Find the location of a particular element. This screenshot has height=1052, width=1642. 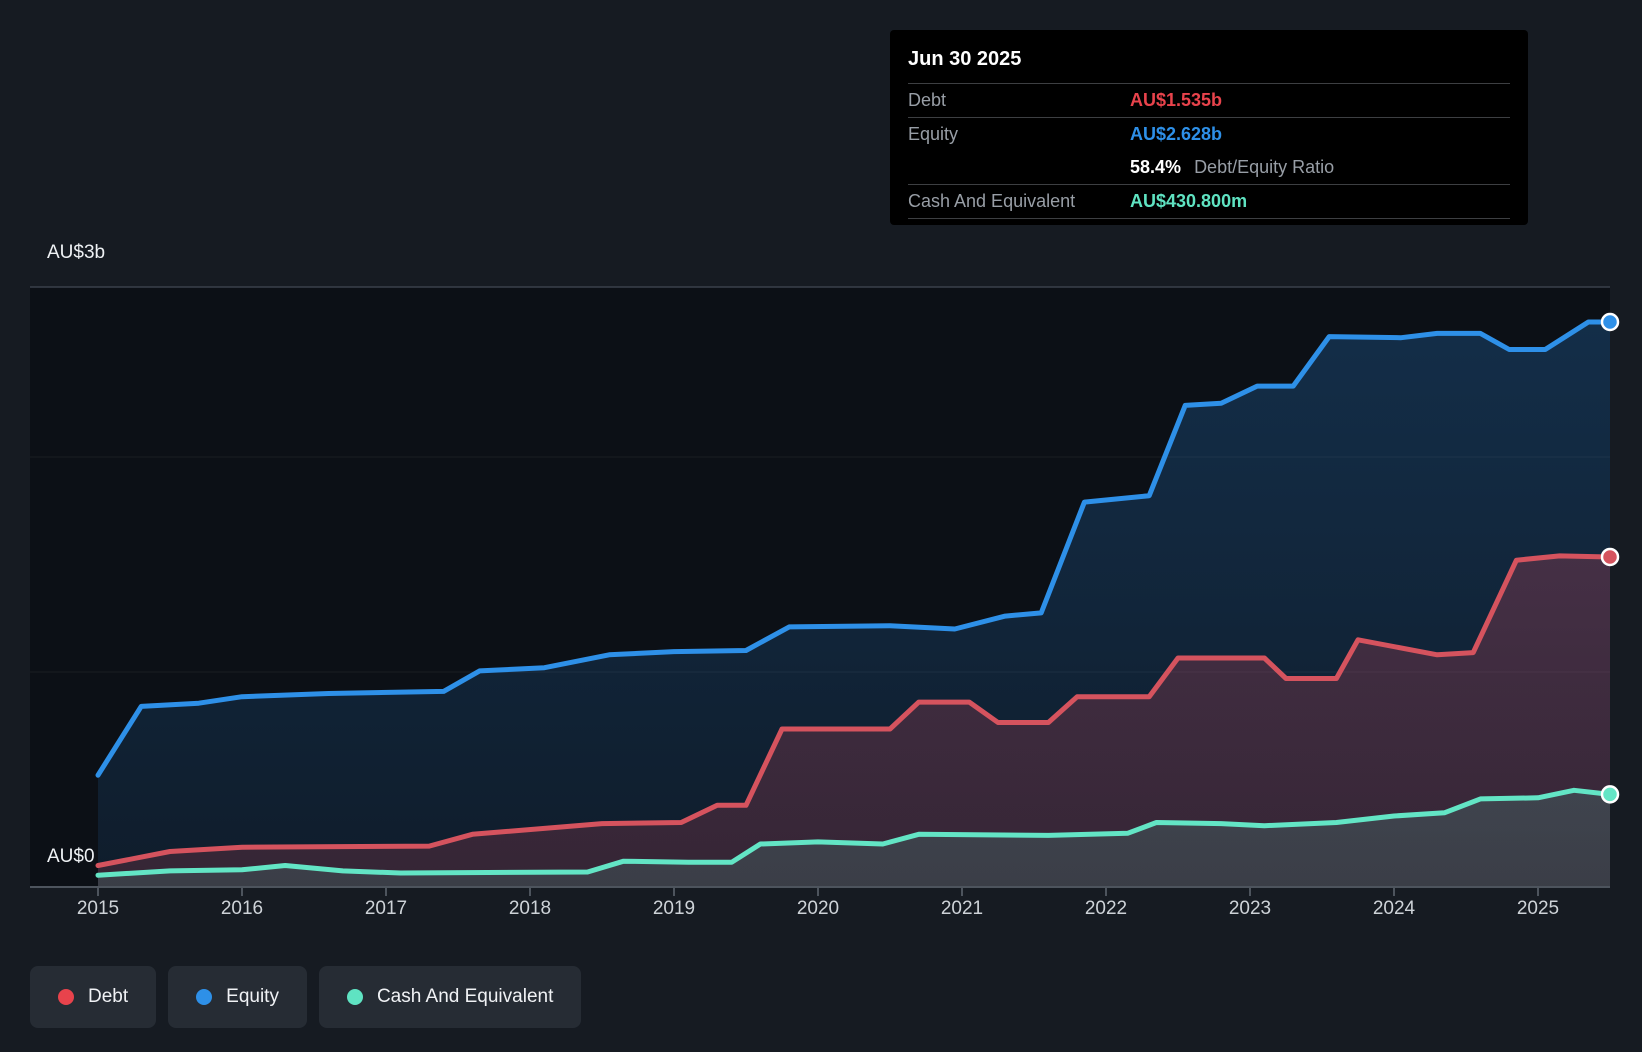

debt-dot-icon is located at coordinates (66, 997).